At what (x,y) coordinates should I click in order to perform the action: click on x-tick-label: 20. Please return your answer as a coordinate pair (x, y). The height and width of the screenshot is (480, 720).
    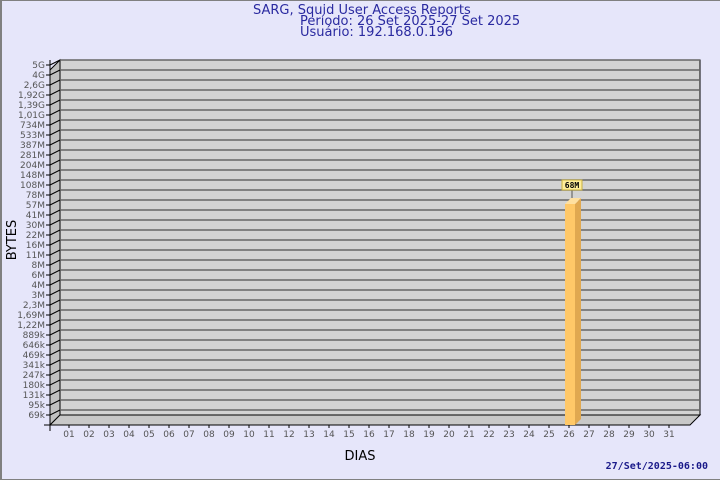
    Looking at the image, I should click on (449, 435).